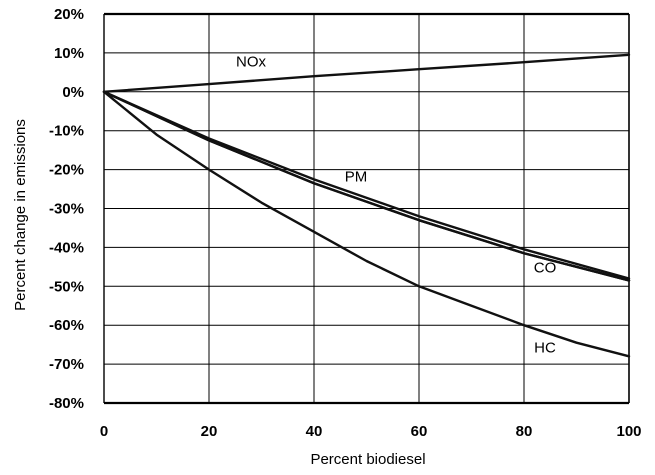 The image size is (655, 475). Describe the element at coordinates (66, 170) in the screenshot. I see `y-tick-label--20: -20%` at that location.